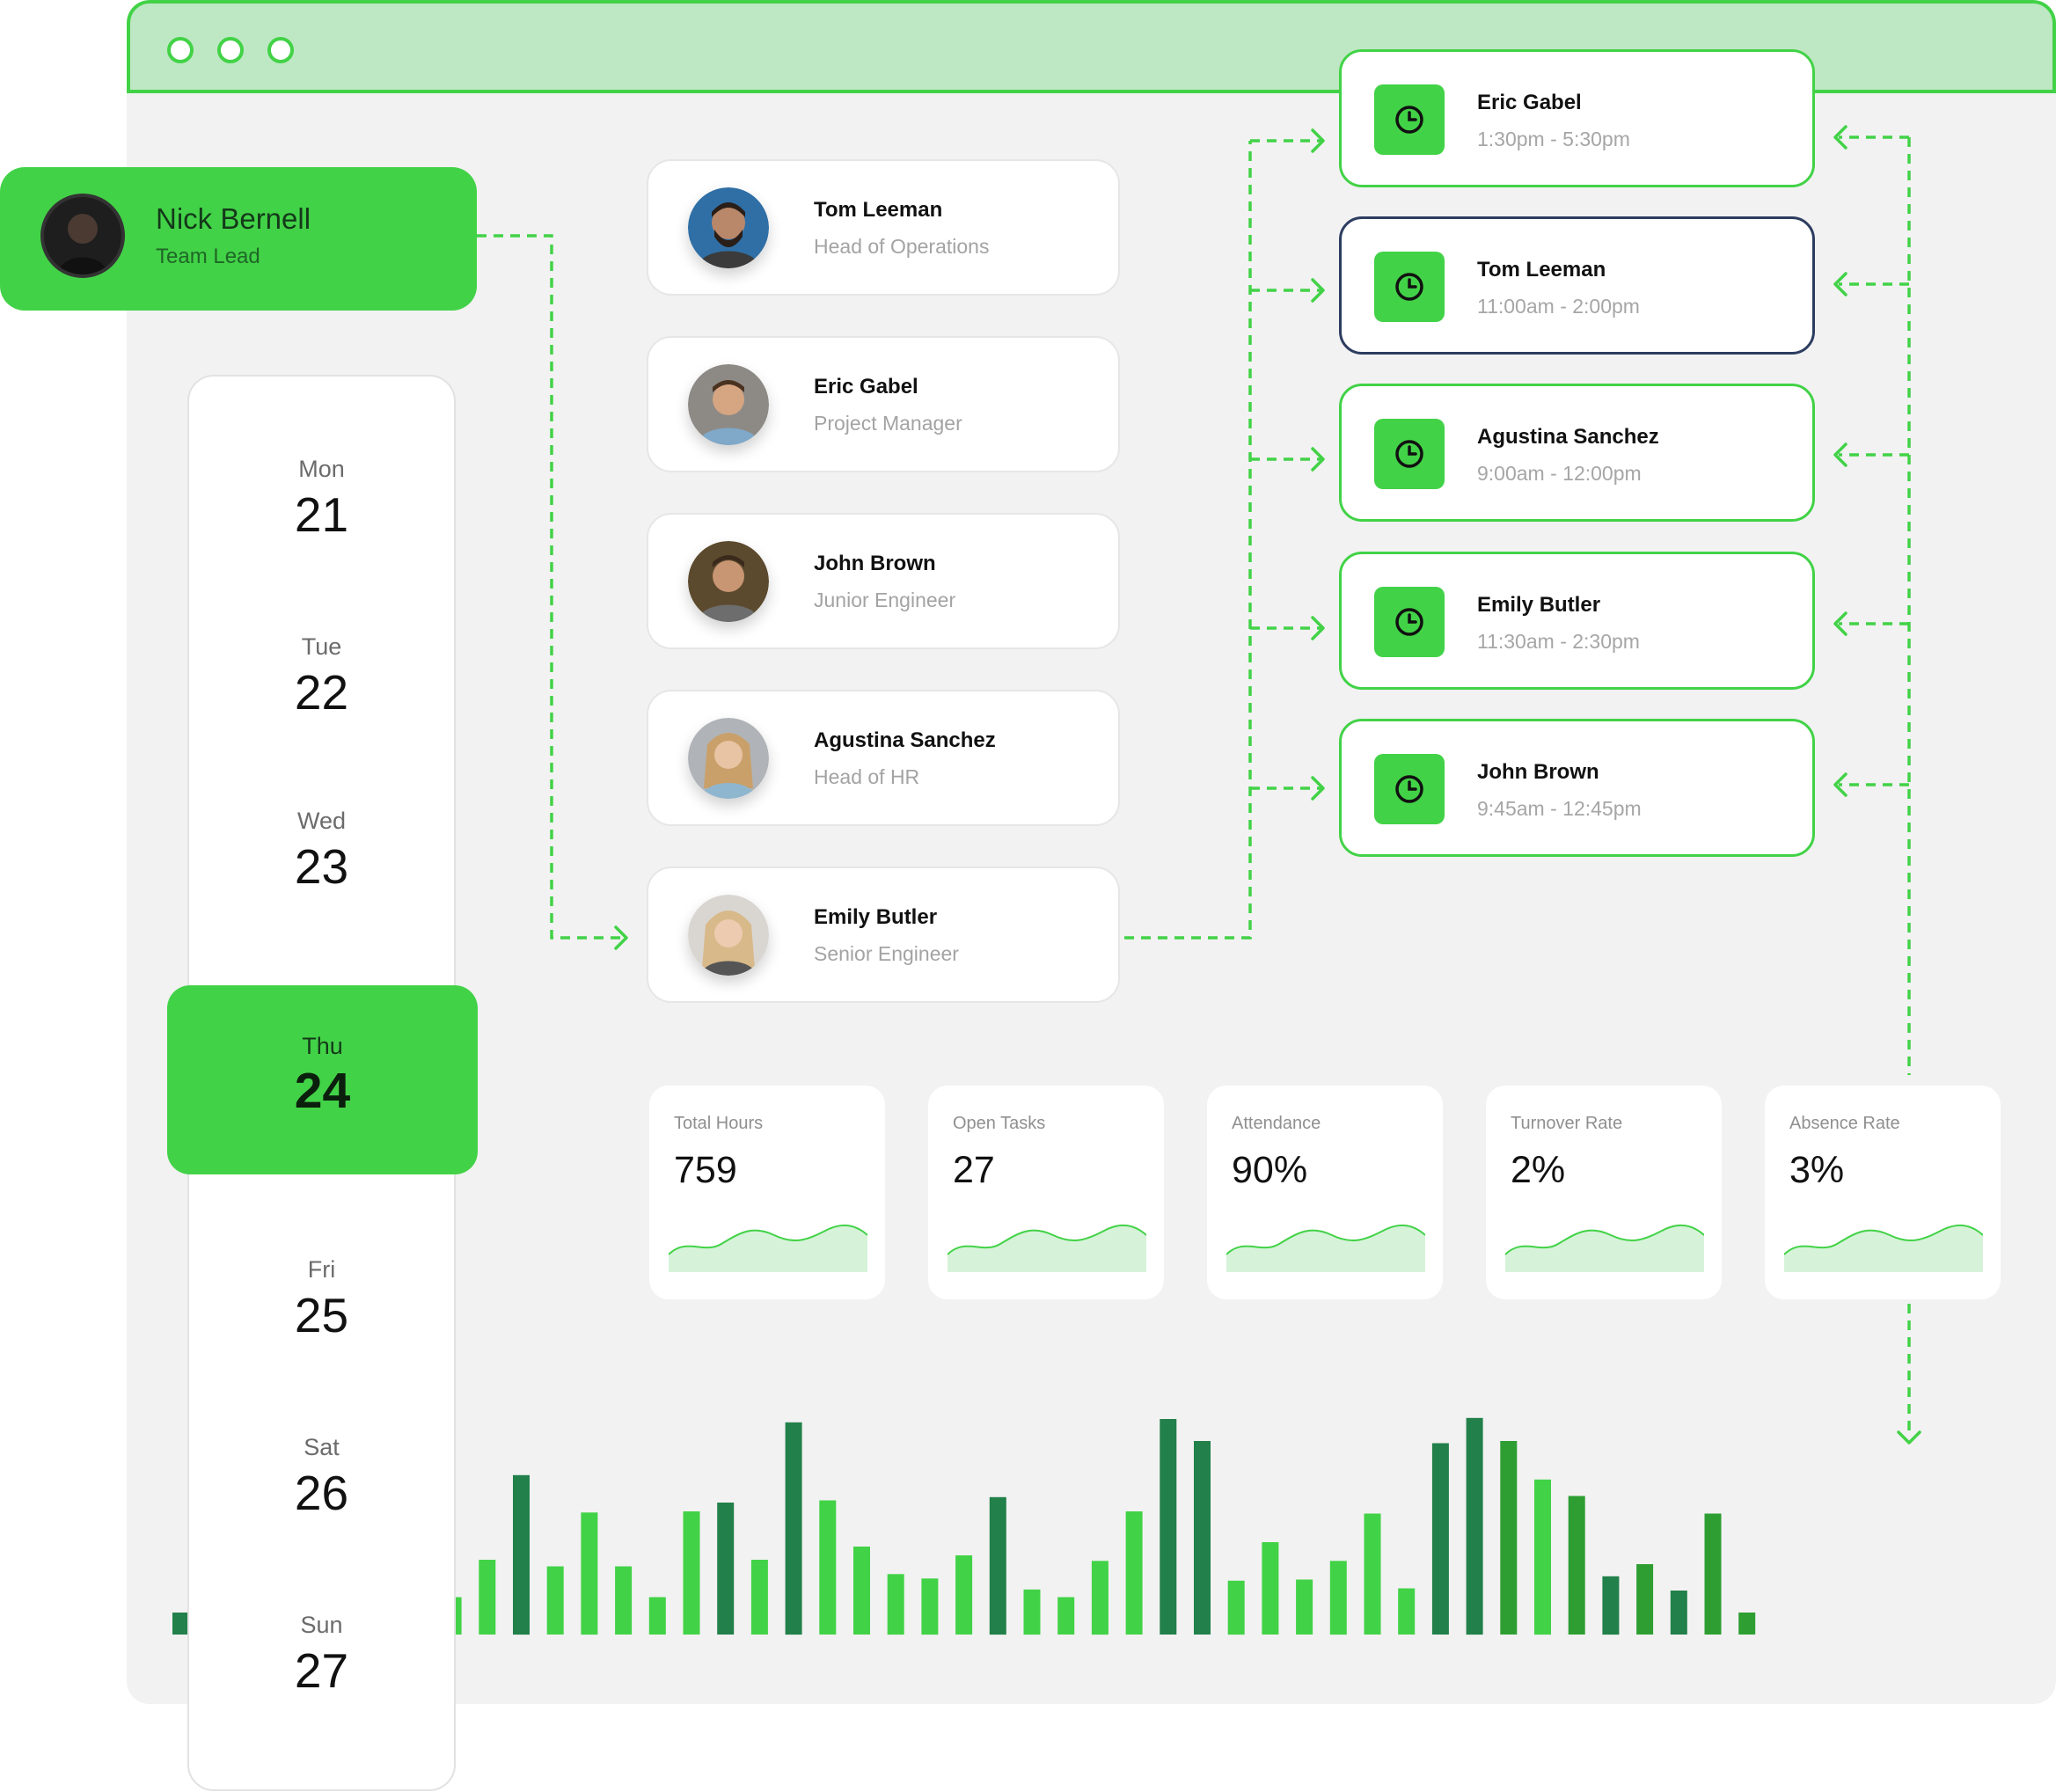 This screenshot has width=2056, height=1792. I want to click on calendar-day-wed: Wed 23, so click(321, 851).